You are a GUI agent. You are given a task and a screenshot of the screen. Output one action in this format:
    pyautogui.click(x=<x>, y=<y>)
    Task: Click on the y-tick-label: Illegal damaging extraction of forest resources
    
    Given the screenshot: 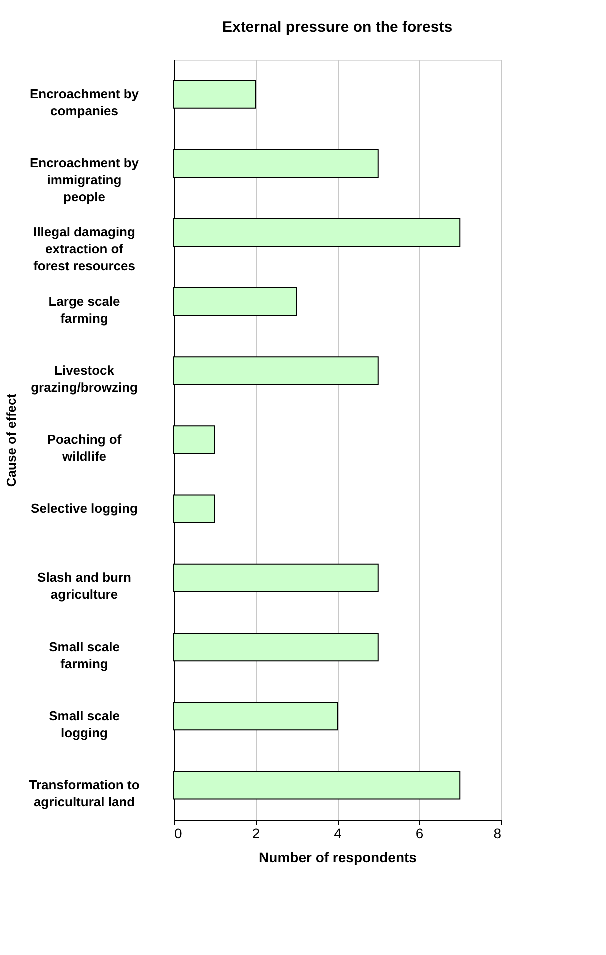 What is the action you would take?
    pyautogui.click(x=85, y=249)
    